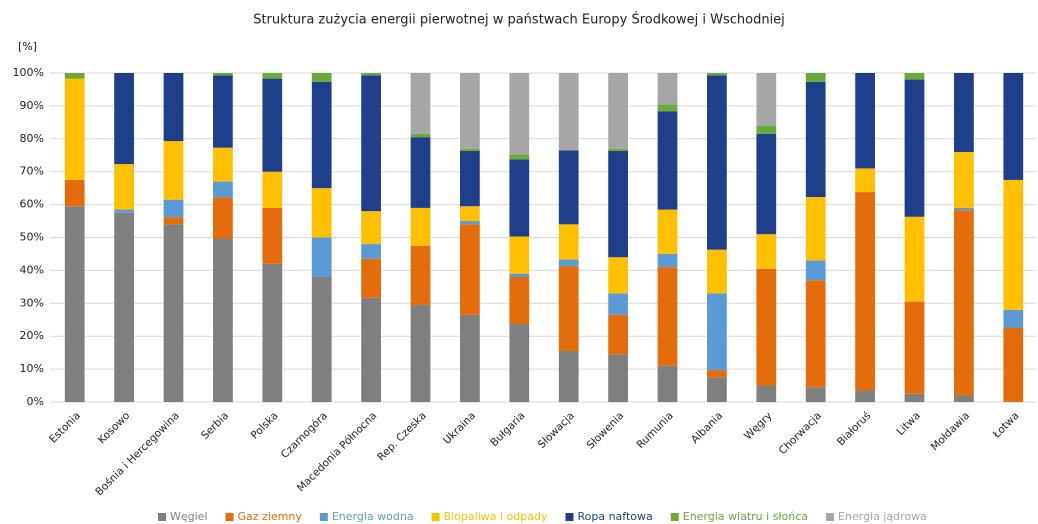 This screenshot has width=1038, height=524. I want to click on x-tick-label: Węgry, so click(758, 426).